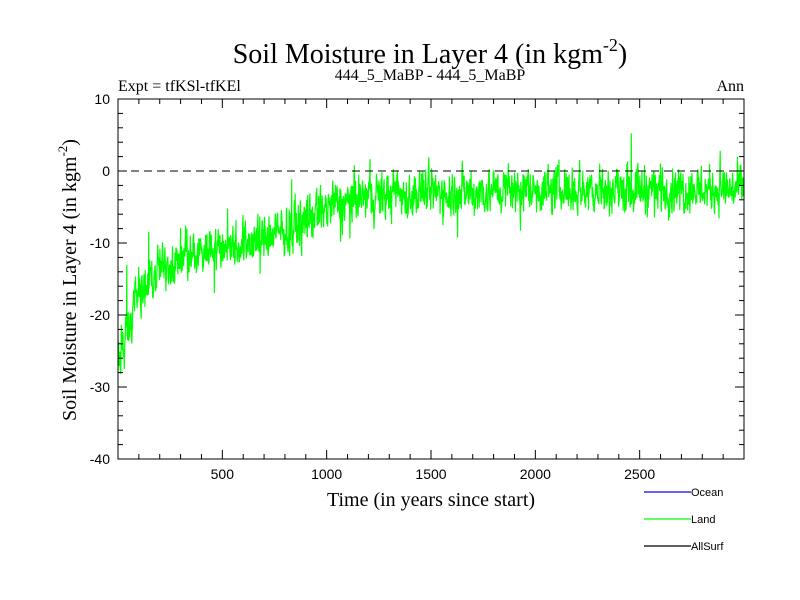 The width and height of the screenshot is (800, 600). What do you see at coordinates (223, 474) in the screenshot?
I see `x-tick-label: 500` at bounding box center [223, 474].